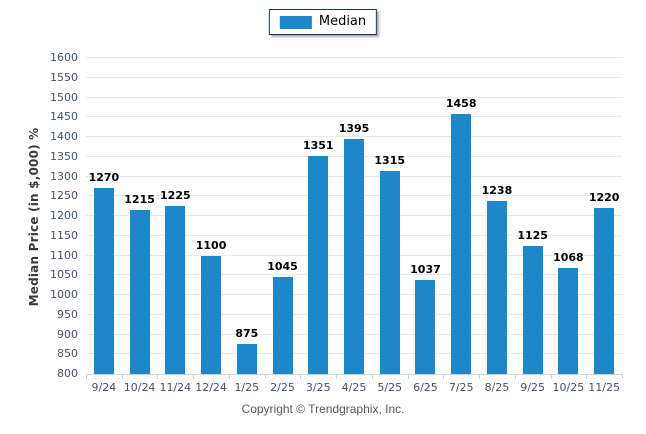  I want to click on y-tick-label: 850, so click(67, 354).